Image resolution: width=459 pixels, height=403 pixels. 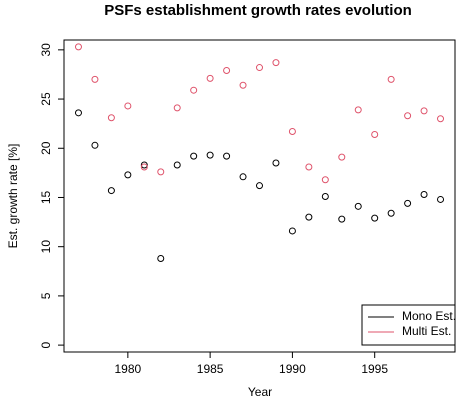 I want to click on legend-box, so click(x=408, y=325).